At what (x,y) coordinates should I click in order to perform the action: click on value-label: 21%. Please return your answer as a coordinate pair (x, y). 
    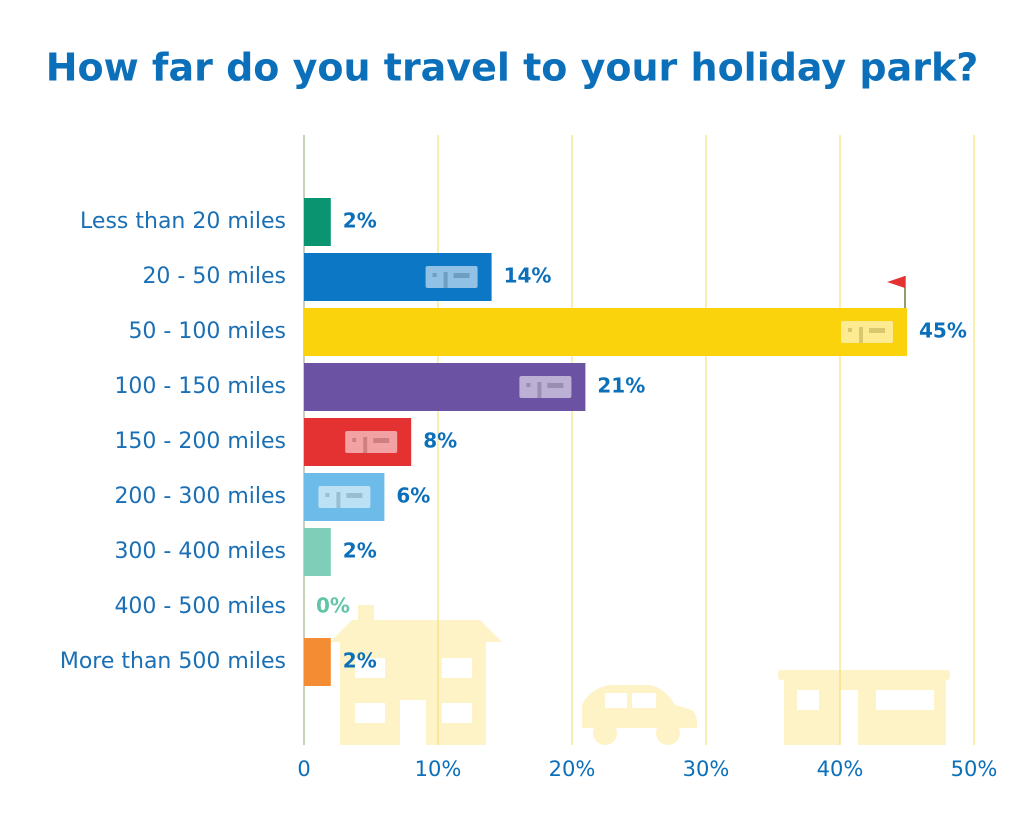
    Looking at the image, I should click on (621, 386).